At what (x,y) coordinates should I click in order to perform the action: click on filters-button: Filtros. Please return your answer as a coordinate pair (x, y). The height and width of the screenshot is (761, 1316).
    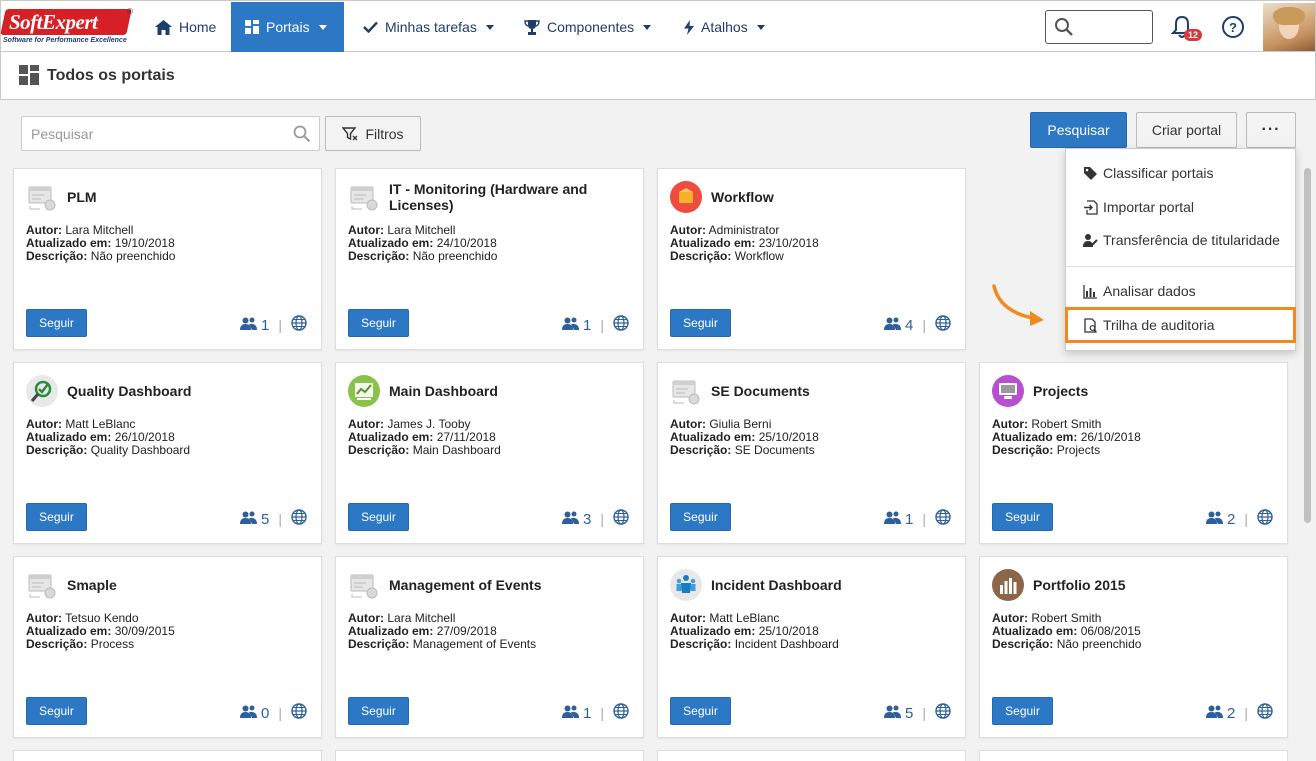
    Looking at the image, I should click on (373, 133).